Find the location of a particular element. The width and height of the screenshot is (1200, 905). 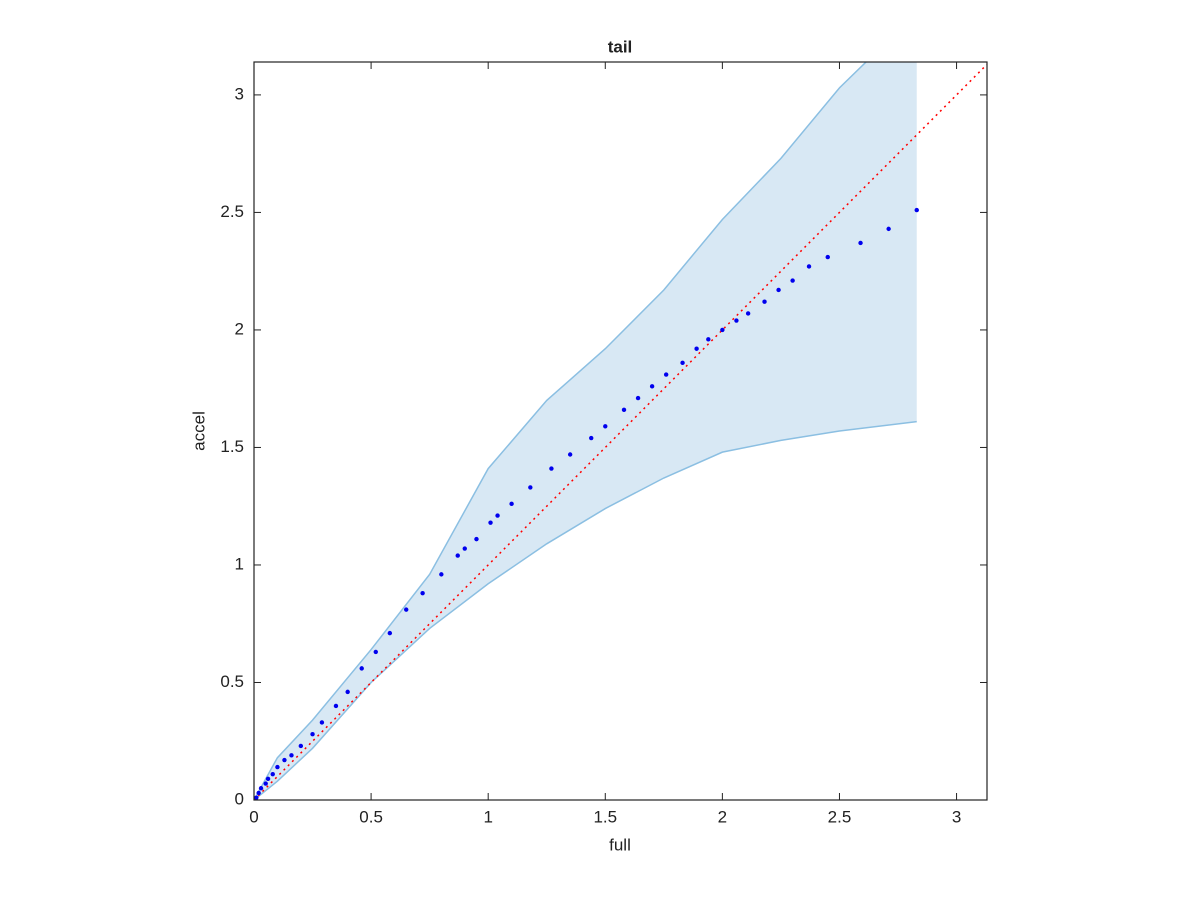

x-tick-label: 3 is located at coordinates (956, 816).